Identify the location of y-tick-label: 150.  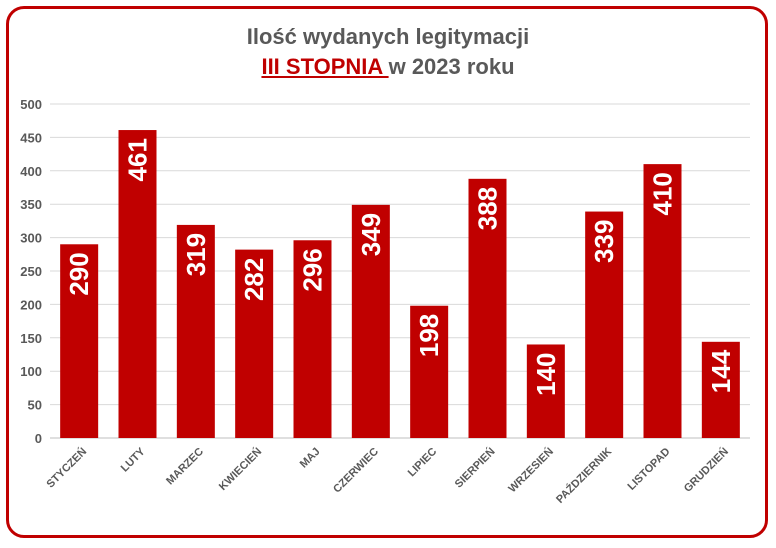
(31, 338).